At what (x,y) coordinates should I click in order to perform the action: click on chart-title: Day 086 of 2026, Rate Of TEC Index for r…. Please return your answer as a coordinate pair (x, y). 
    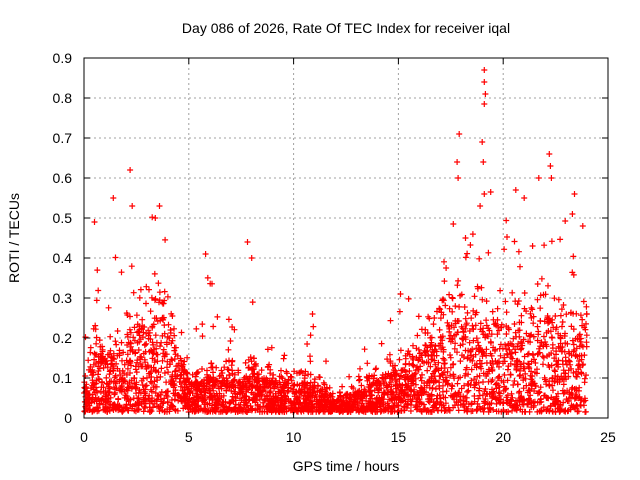
    Looking at the image, I should click on (346, 28).